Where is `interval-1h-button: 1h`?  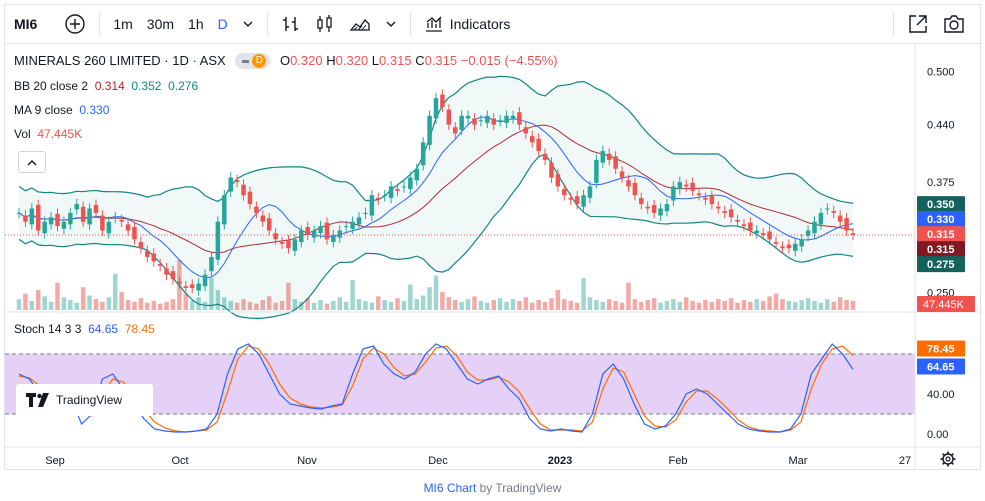 interval-1h-button: 1h is located at coordinates (196, 24).